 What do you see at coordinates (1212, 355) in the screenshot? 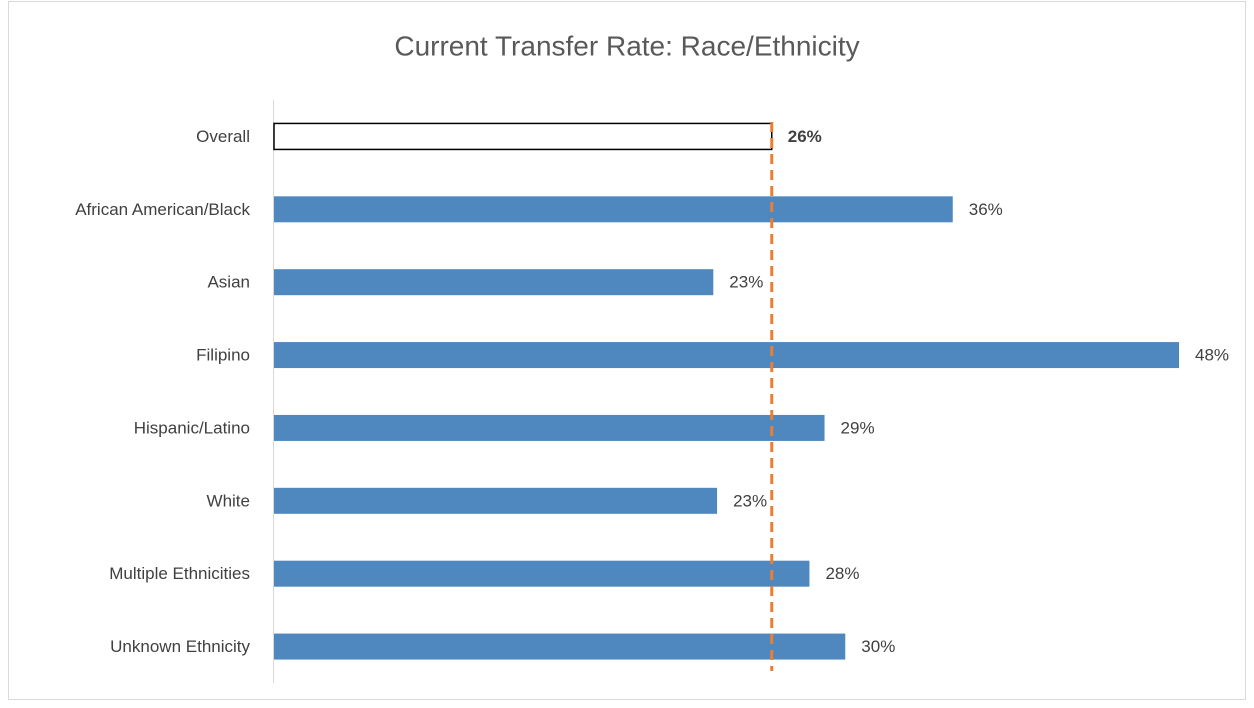
I see `data-label: 48%` at bounding box center [1212, 355].